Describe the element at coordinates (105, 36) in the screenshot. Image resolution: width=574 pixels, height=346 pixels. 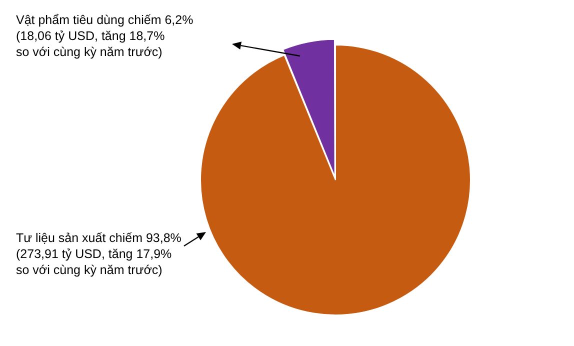
I see `text: Vật phẩm tiêu dùng chiếm 6,2% (18,06 tỷ USD, tăng 18,7% so với cùng kỳ năm trước)` at that location.